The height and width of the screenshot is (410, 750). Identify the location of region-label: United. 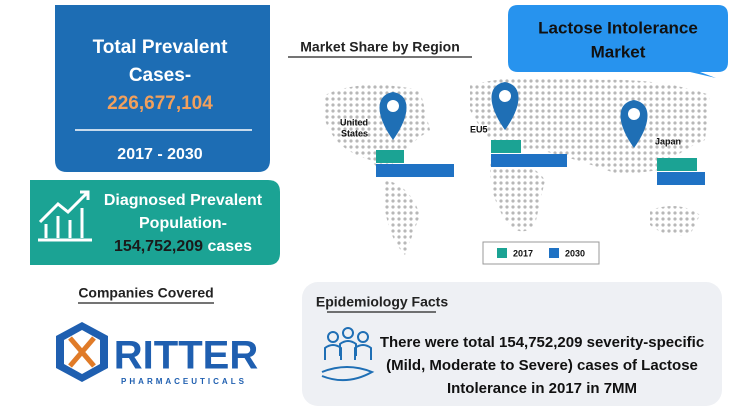
(354, 122).